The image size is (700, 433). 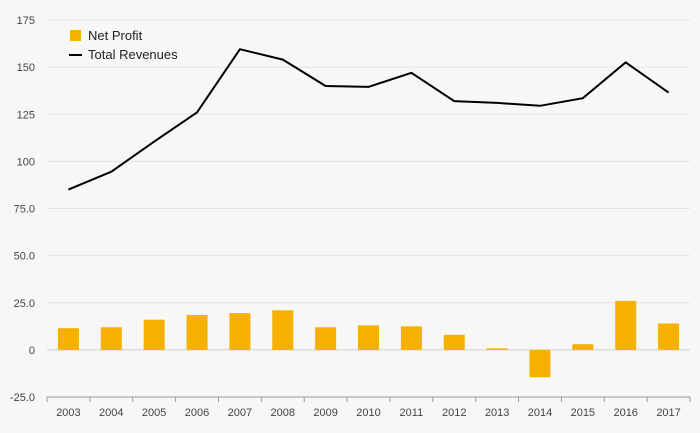 What do you see at coordinates (668, 413) in the screenshot?
I see `x-tick-label: 2017` at bounding box center [668, 413].